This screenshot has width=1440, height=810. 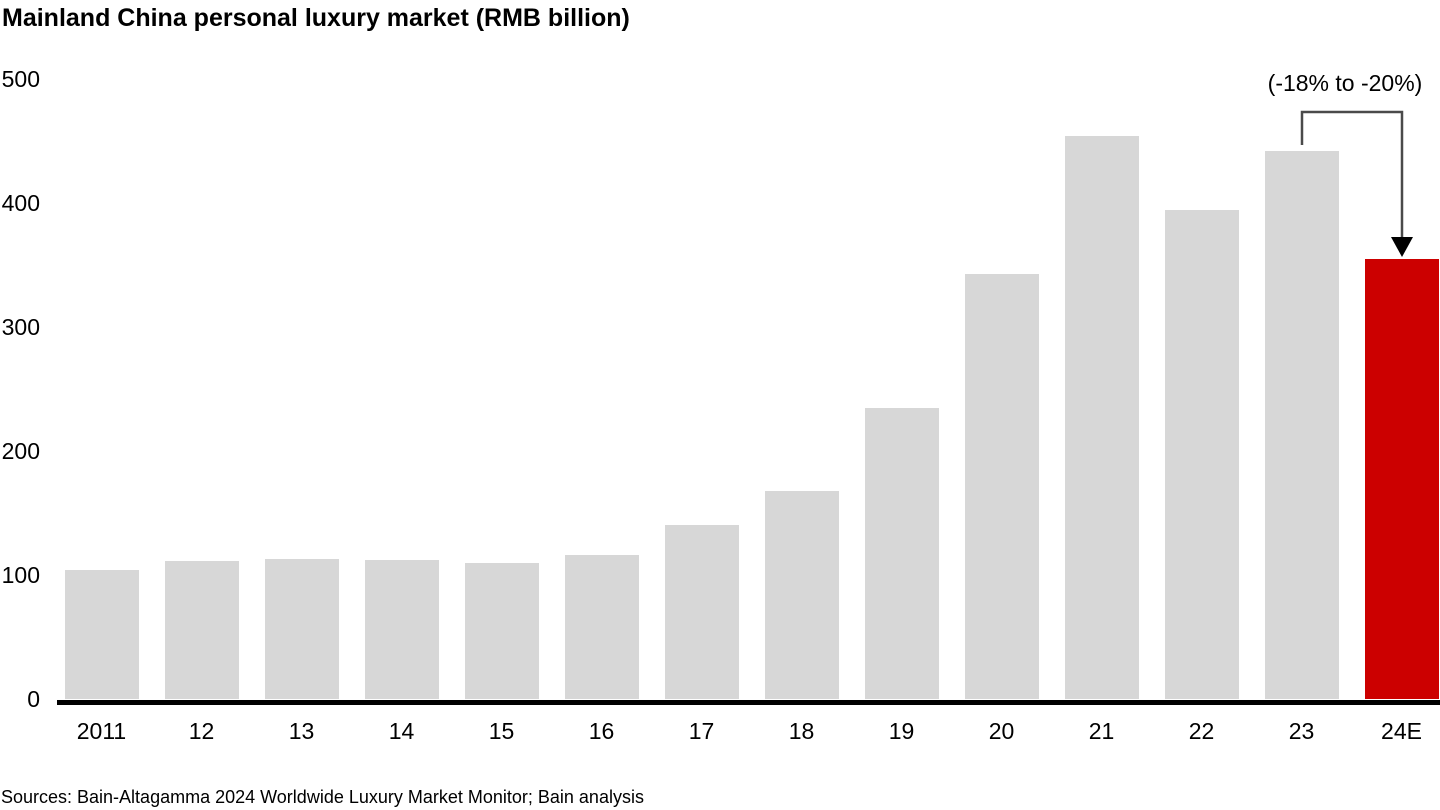 What do you see at coordinates (1356, 183) in the screenshot?
I see `annotation-arrow-icon` at bounding box center [1356, 183].